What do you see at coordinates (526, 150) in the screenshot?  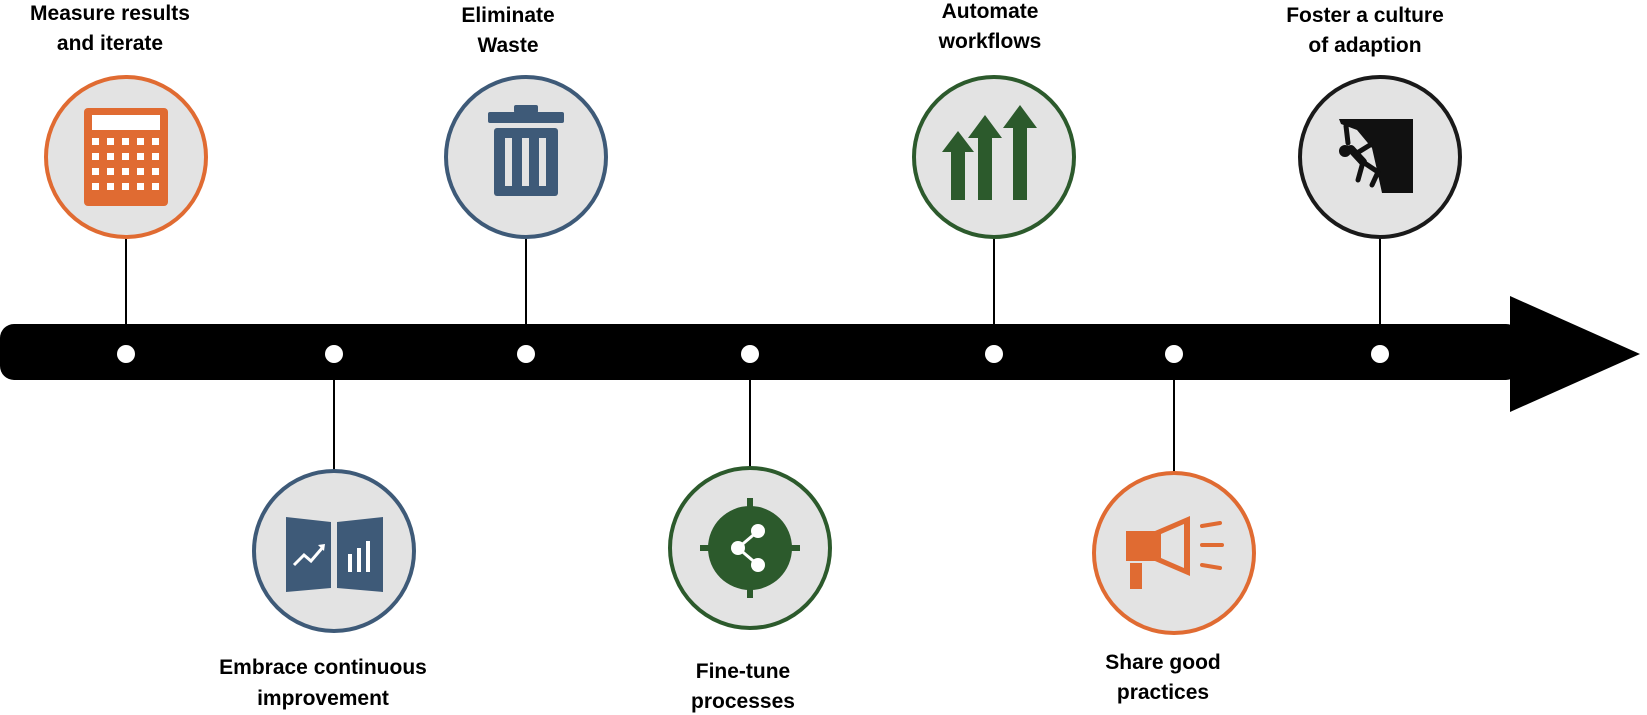 I see `trash-can-icon` at bounding box center [526, 150].